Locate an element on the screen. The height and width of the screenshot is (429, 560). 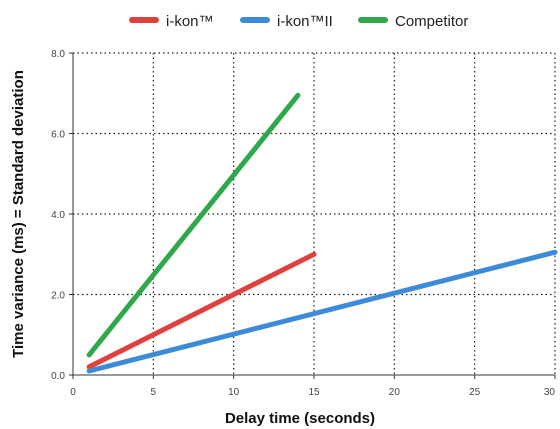
legend-label: i-kon™II is located at coordinates (305, 21).